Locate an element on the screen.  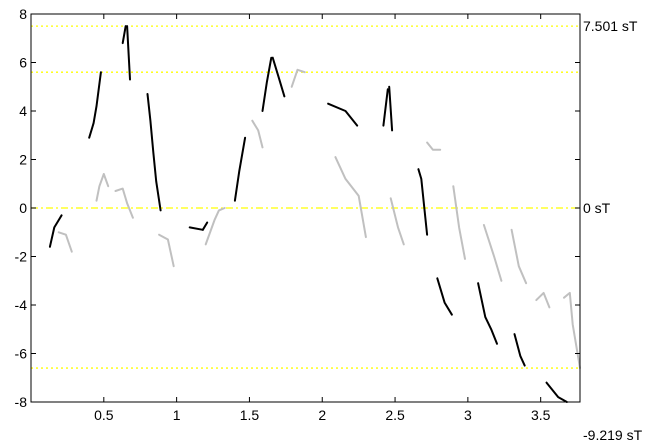
y-tick-label: -8 is located at coordinates (21, 402).